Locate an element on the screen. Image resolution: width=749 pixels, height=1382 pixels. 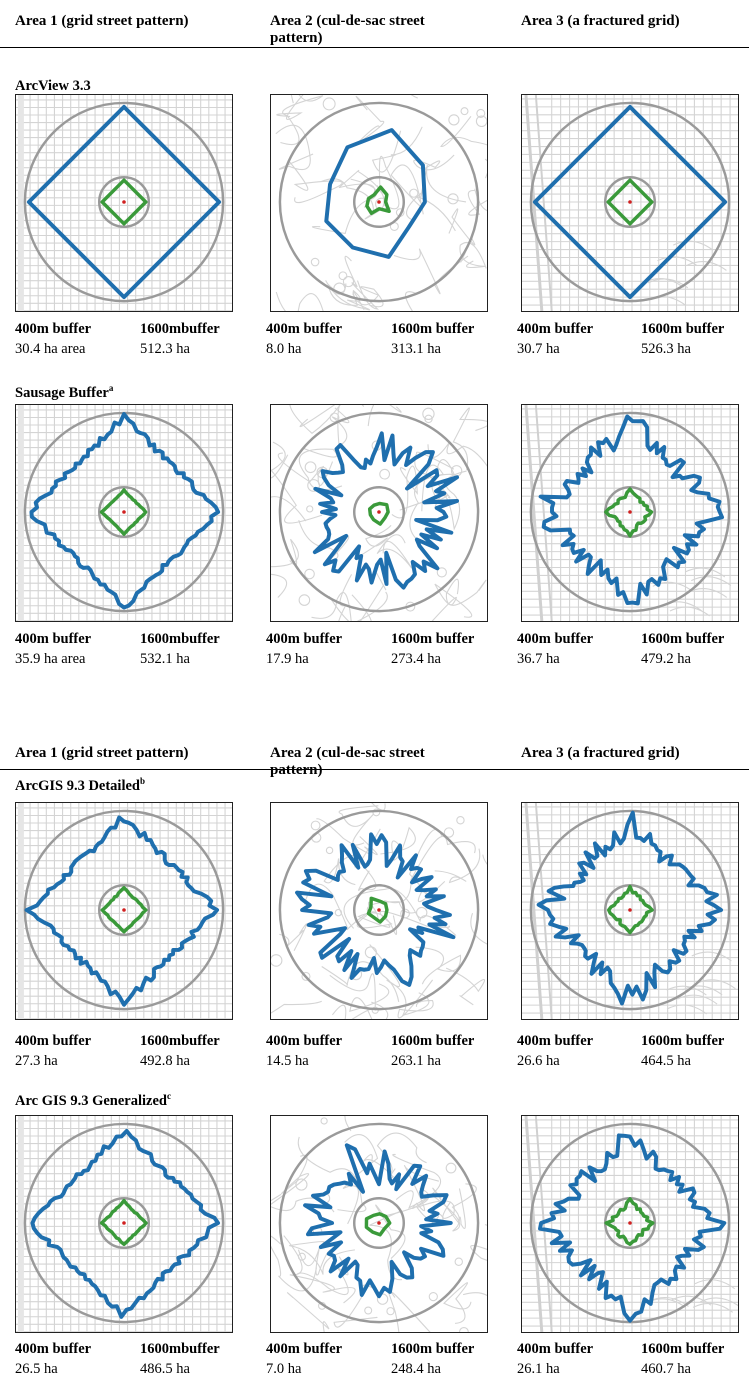
caption-400m-area: 35.9 ha area is located at coordinates (50, 659).